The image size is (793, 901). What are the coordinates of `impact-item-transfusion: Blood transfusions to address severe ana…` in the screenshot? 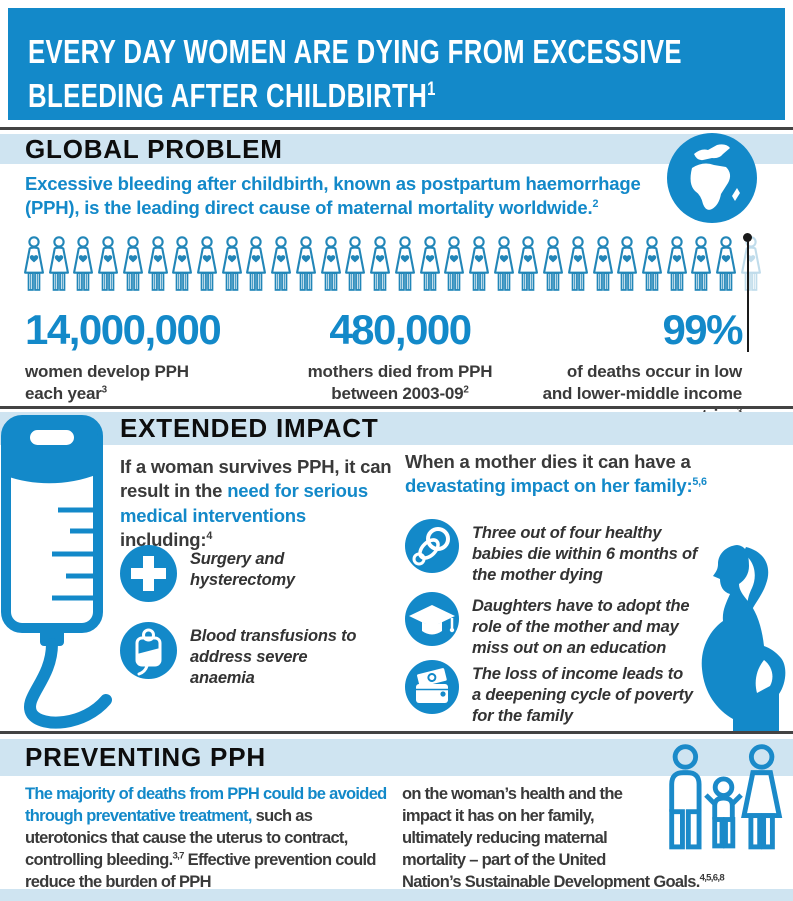 It's located at (242, 655).